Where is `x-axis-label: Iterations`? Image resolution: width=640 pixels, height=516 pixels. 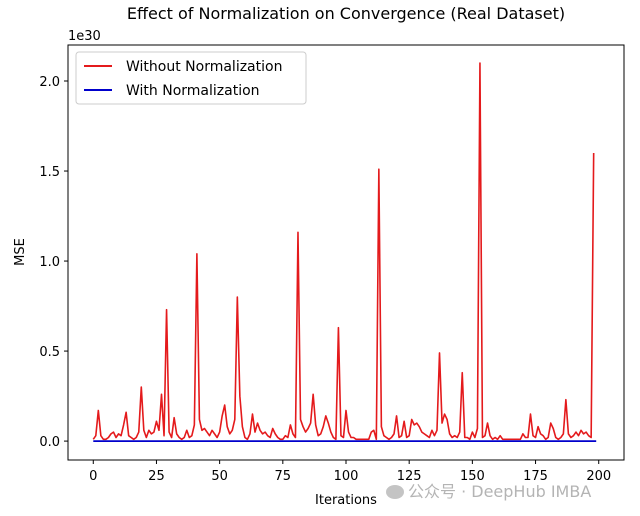 x-axis-label: Iterations is located at coordinates (346, 500).